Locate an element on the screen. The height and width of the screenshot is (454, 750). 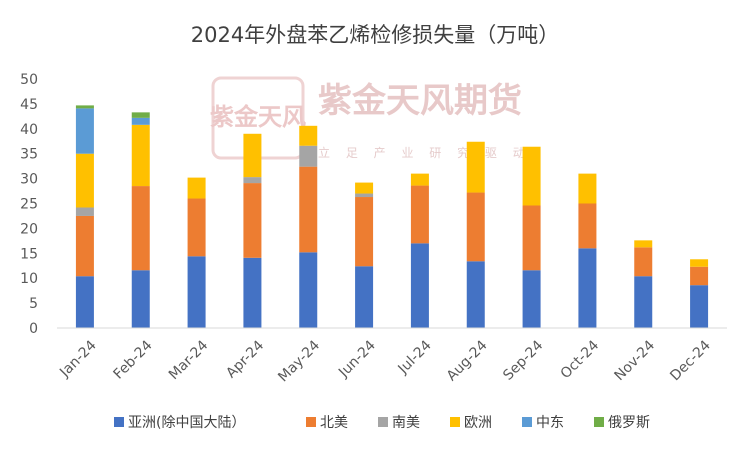
x-tick-label: Apr-24 is located at coordinates (245, 359).